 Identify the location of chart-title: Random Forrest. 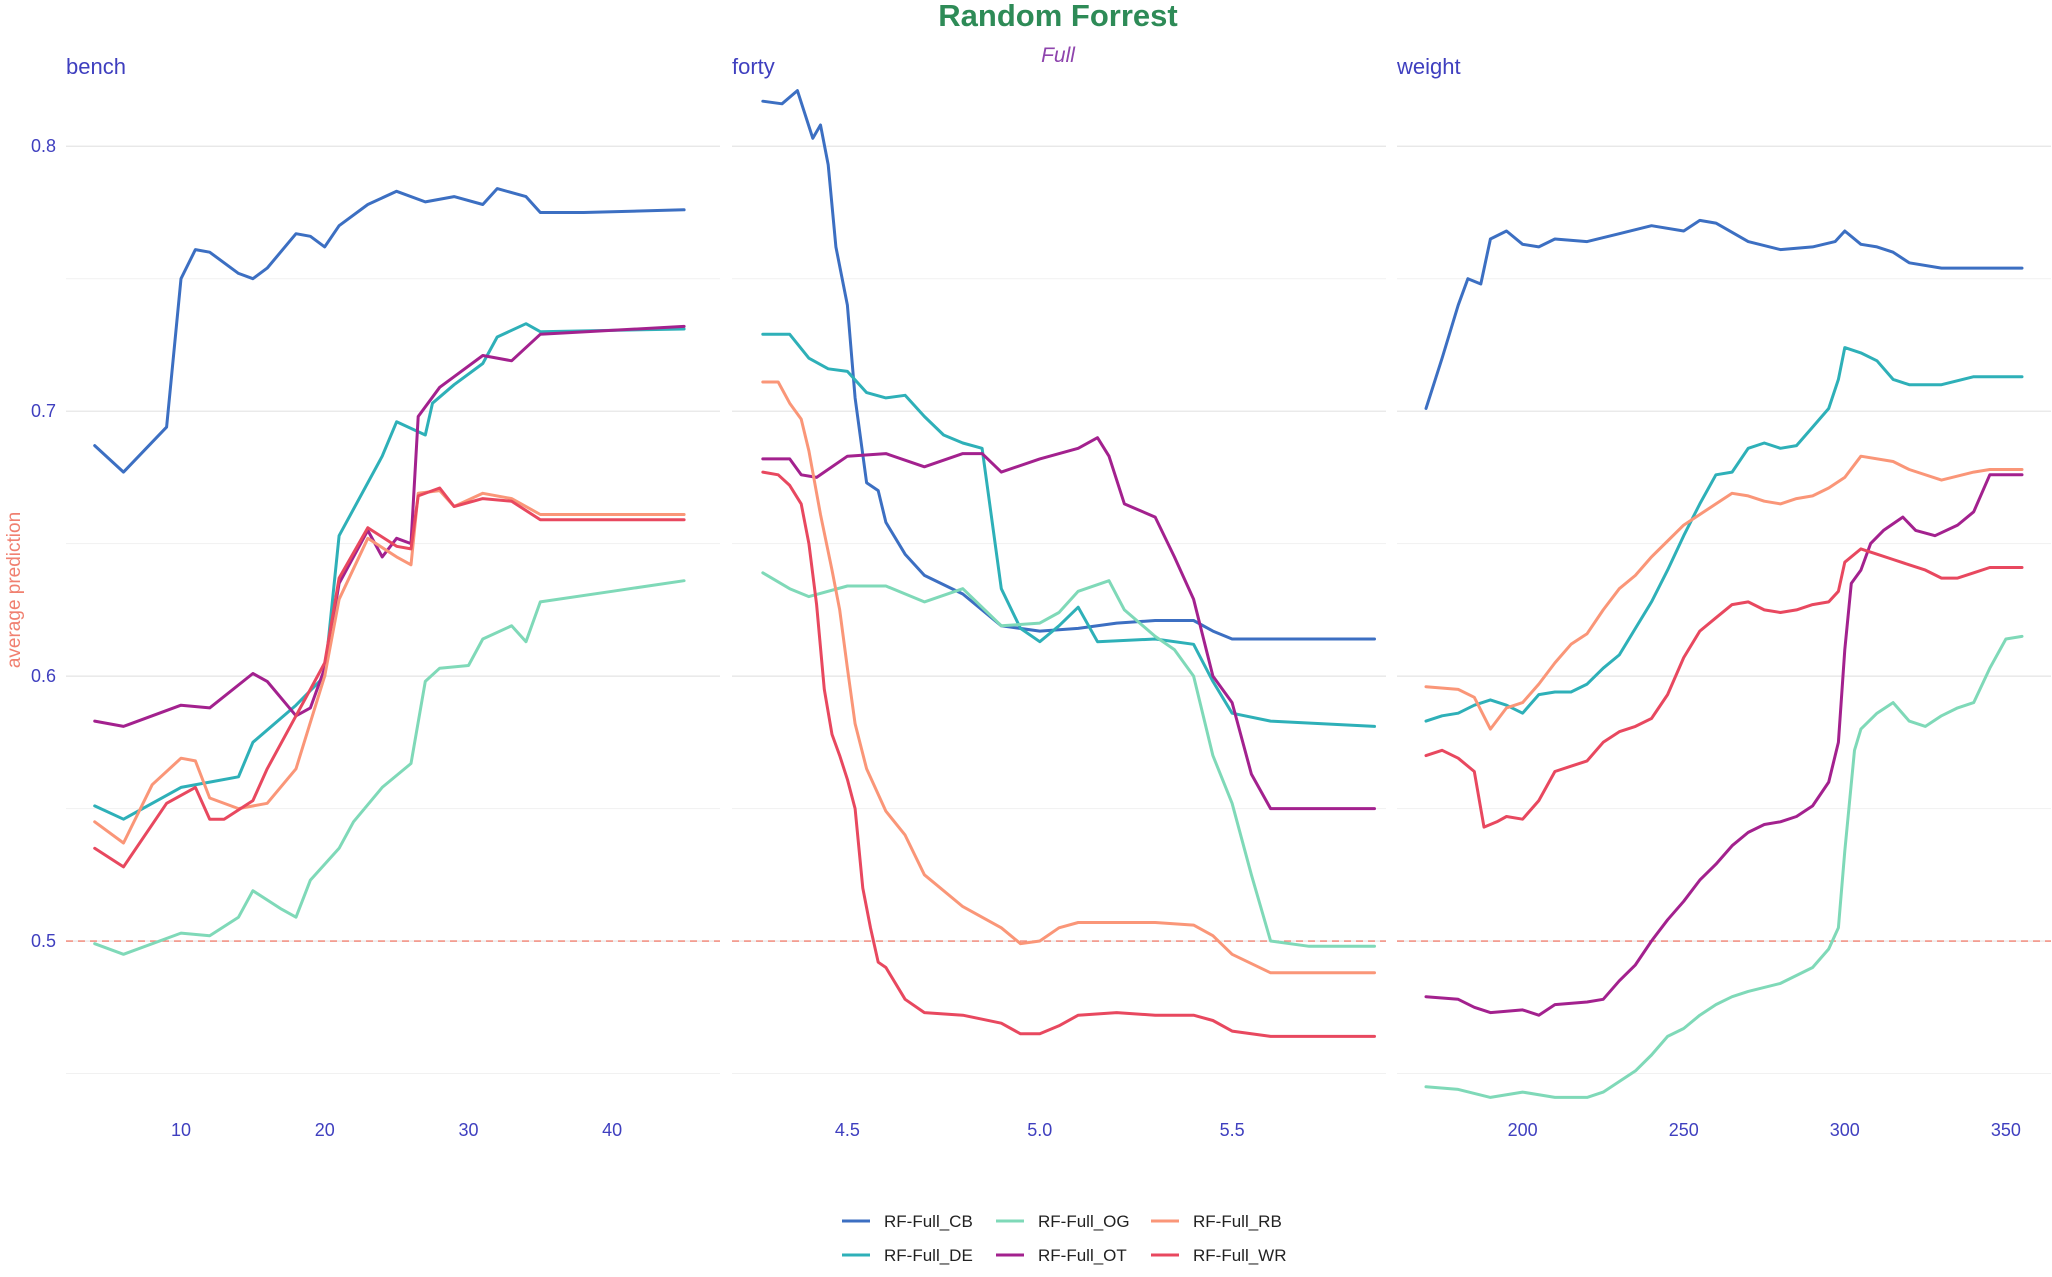
(1057, 16).